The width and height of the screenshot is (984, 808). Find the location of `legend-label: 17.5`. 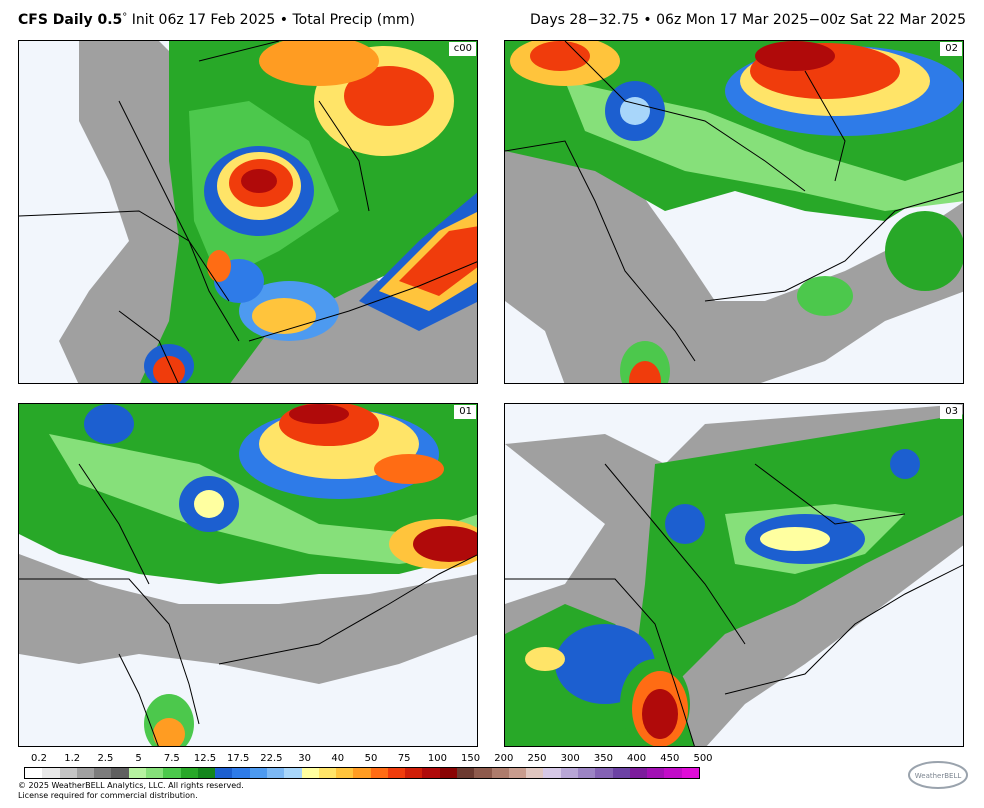

legend-label: 17.5 is located at coordinates (238, 758).